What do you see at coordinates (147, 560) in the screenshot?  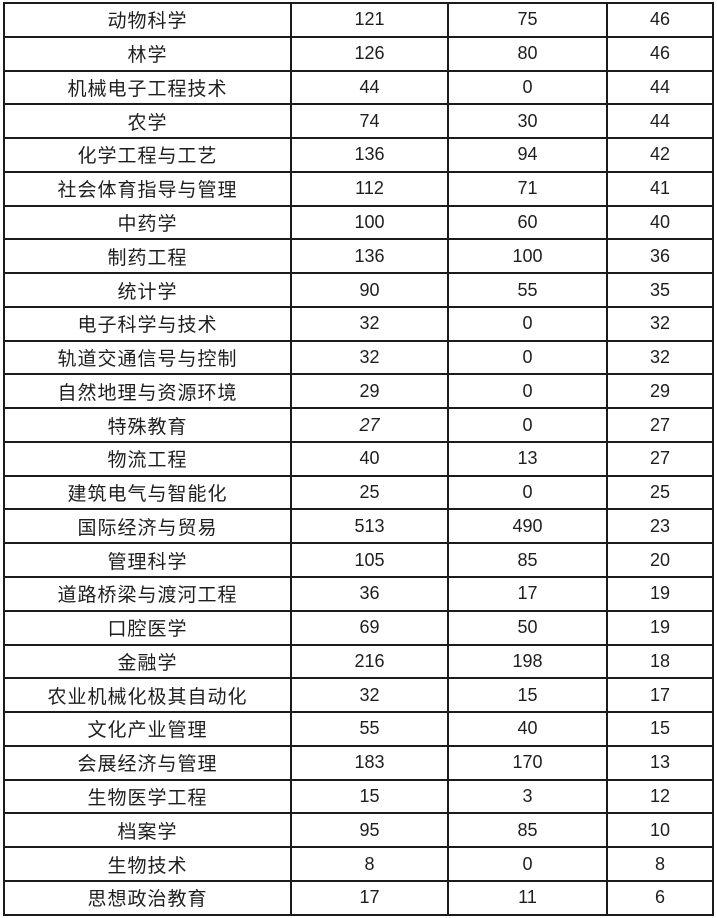 I see `major-name-cell: 管理科学` at bounding box center [147, 560].